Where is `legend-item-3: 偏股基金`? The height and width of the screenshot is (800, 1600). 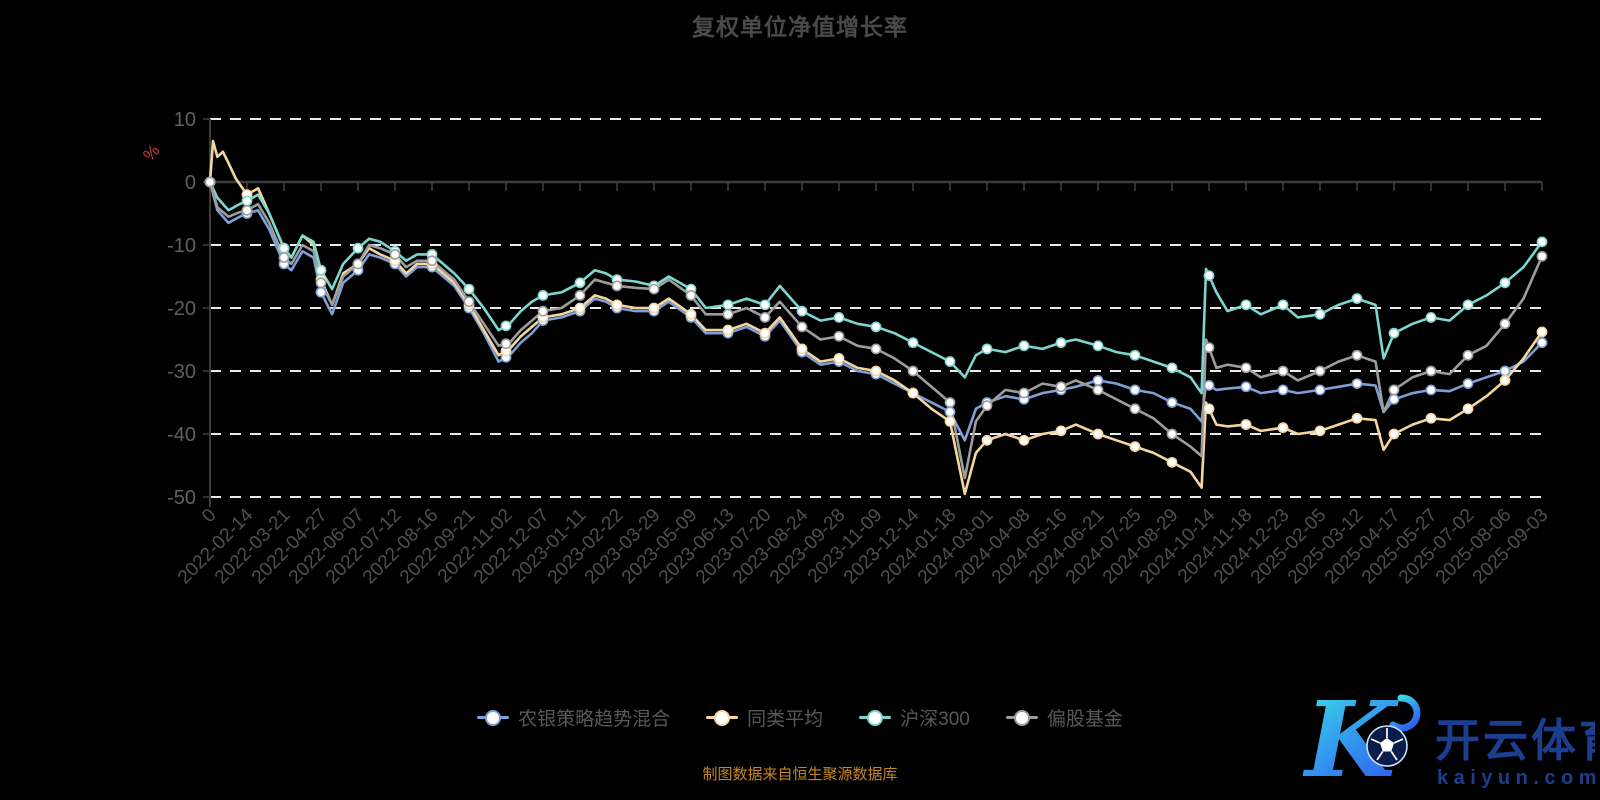 legend-item-3: 偏股基金 is located at coordinates (1064, 717).